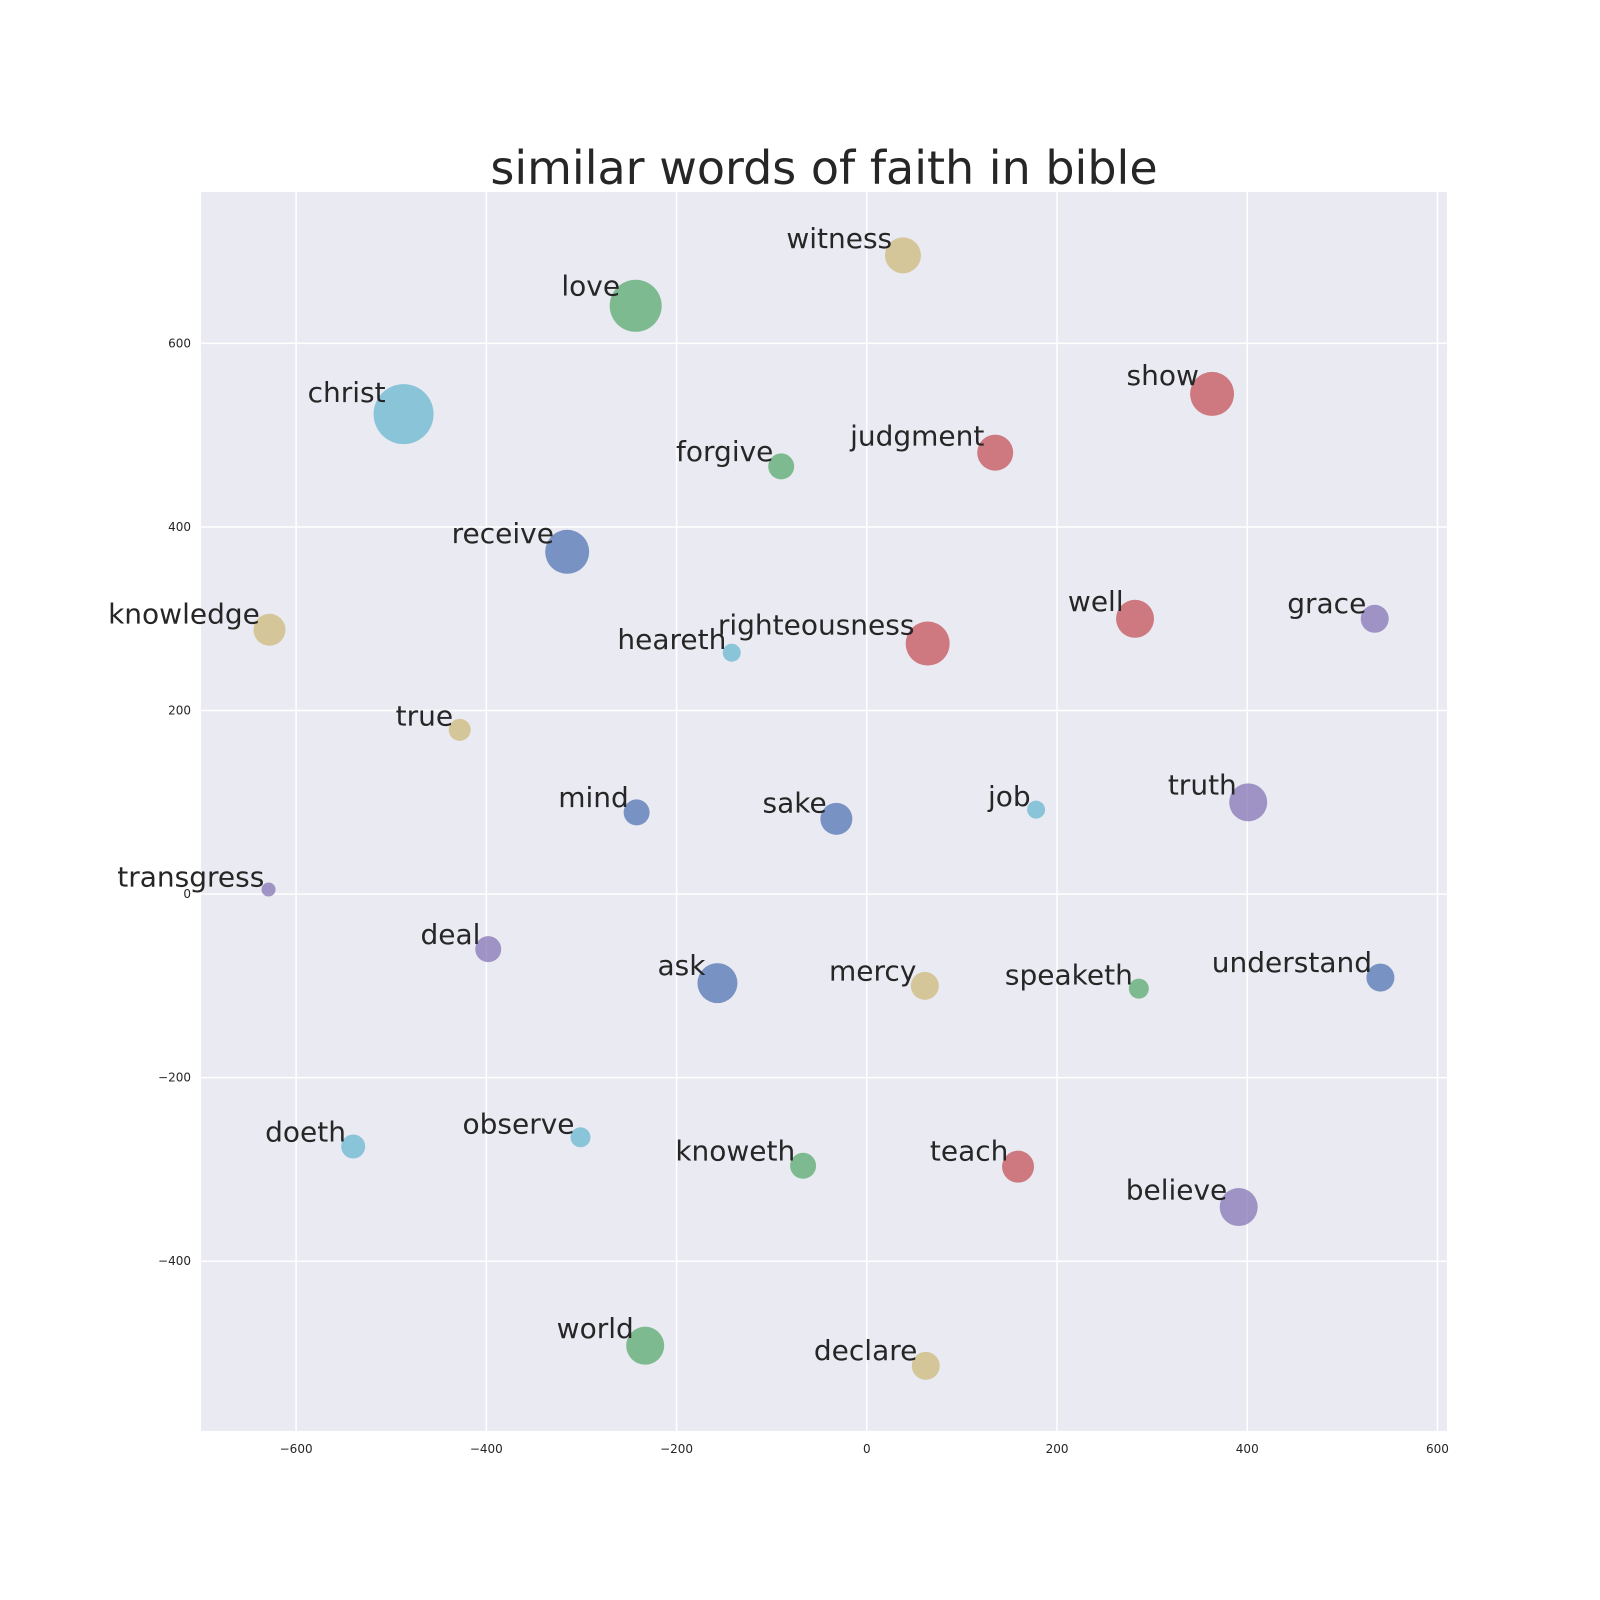  What do you see at coordinates (731, 652) in the screenshot?
I see `point-heareth` at bounding box center [731, 652].